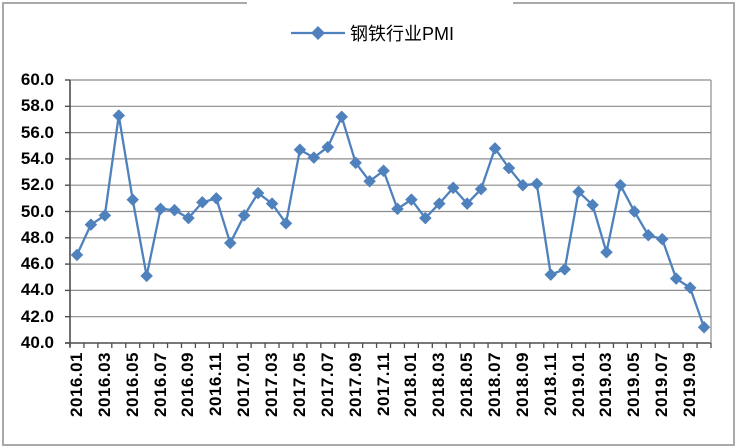 The height and width of the screenshot is (448, 737). I want to click on x-tick-label: 2017.07, so click(327, 384).